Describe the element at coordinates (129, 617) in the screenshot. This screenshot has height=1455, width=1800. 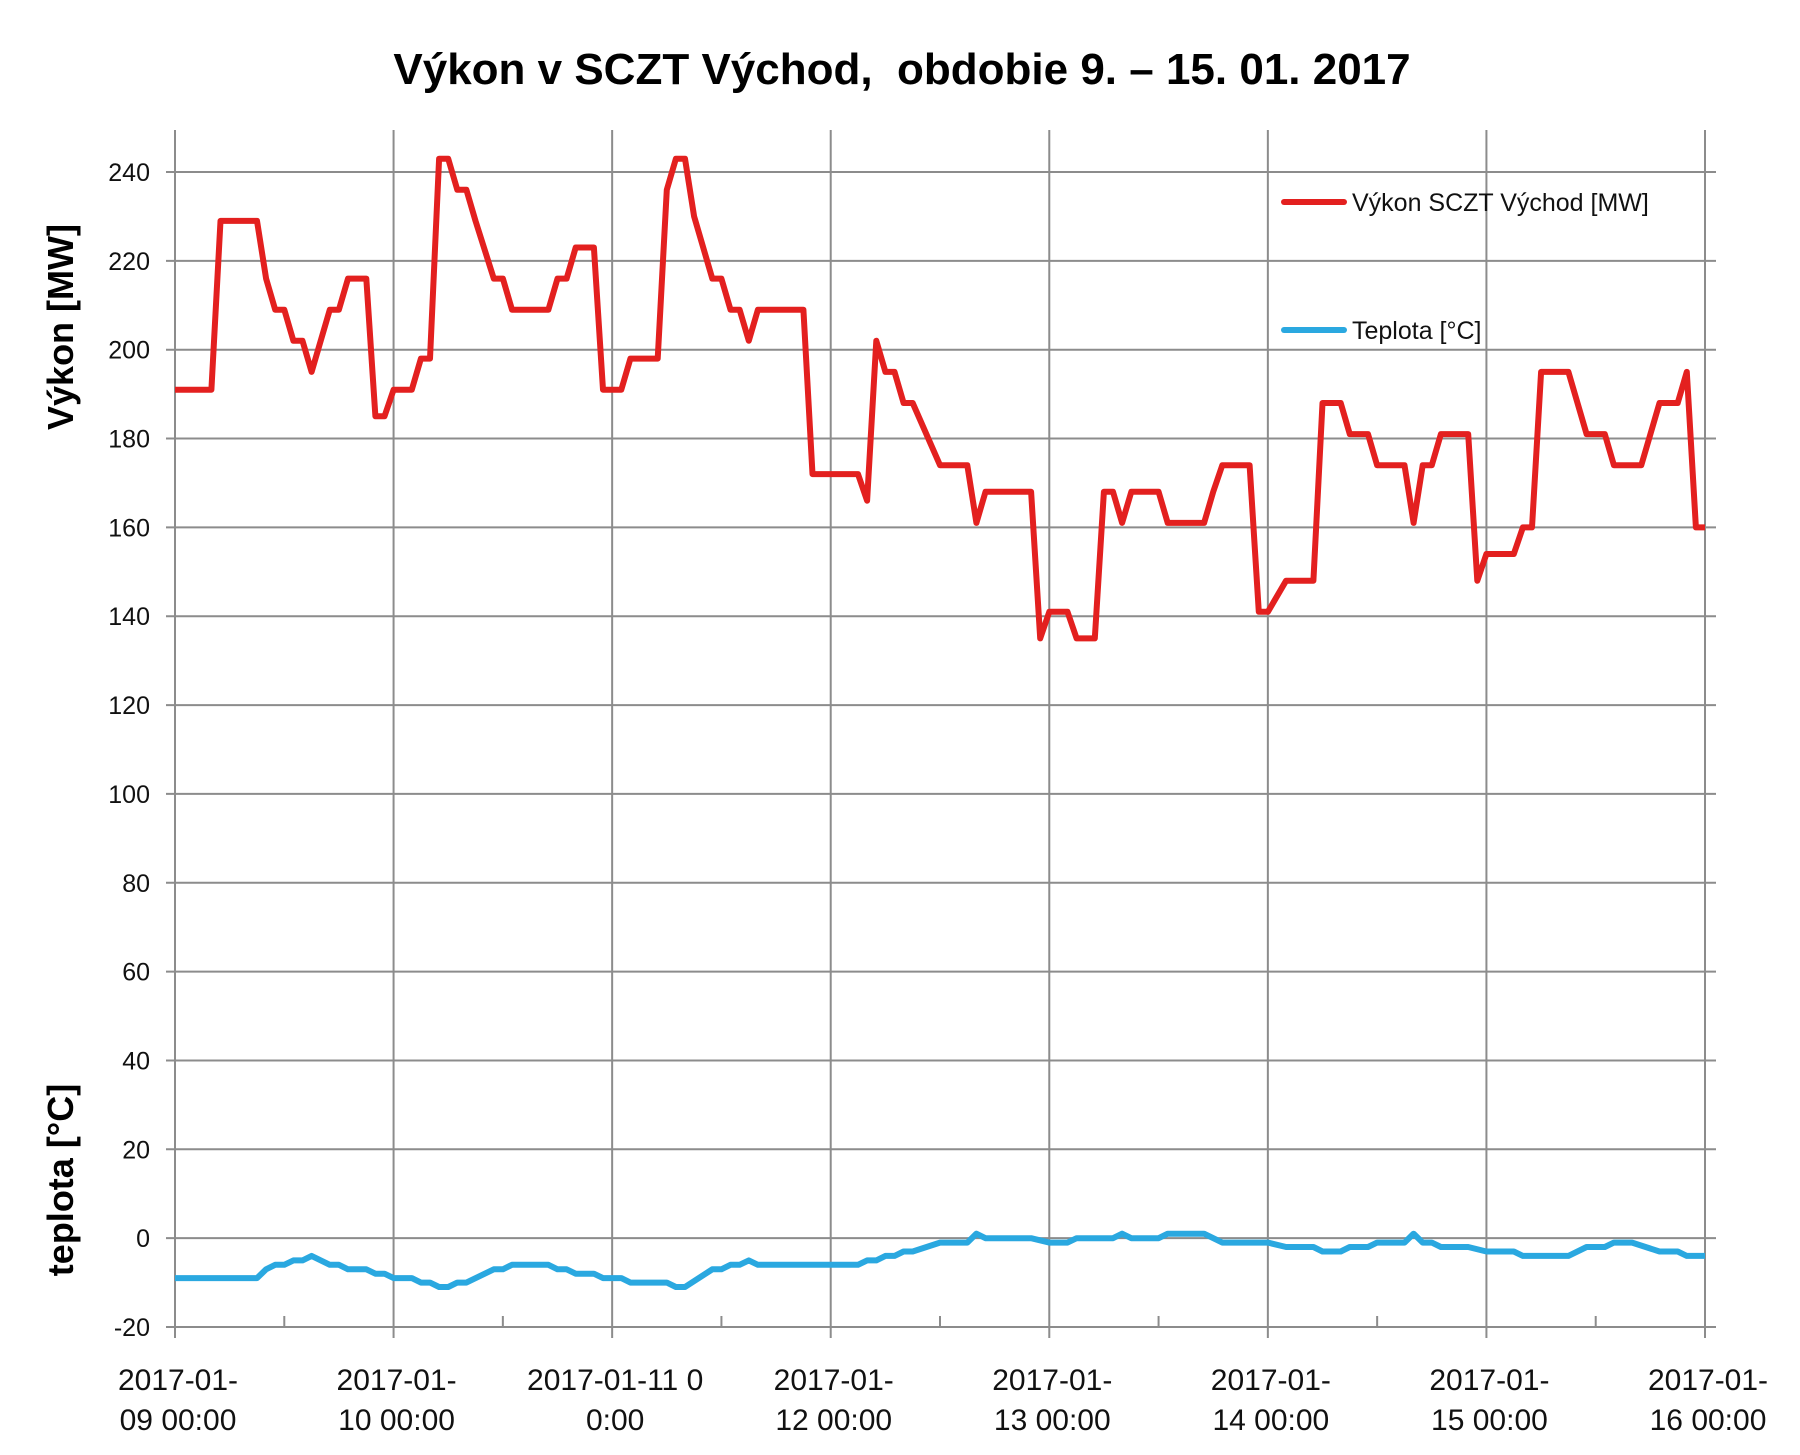
I see `y-tick-label: 140` at that location.